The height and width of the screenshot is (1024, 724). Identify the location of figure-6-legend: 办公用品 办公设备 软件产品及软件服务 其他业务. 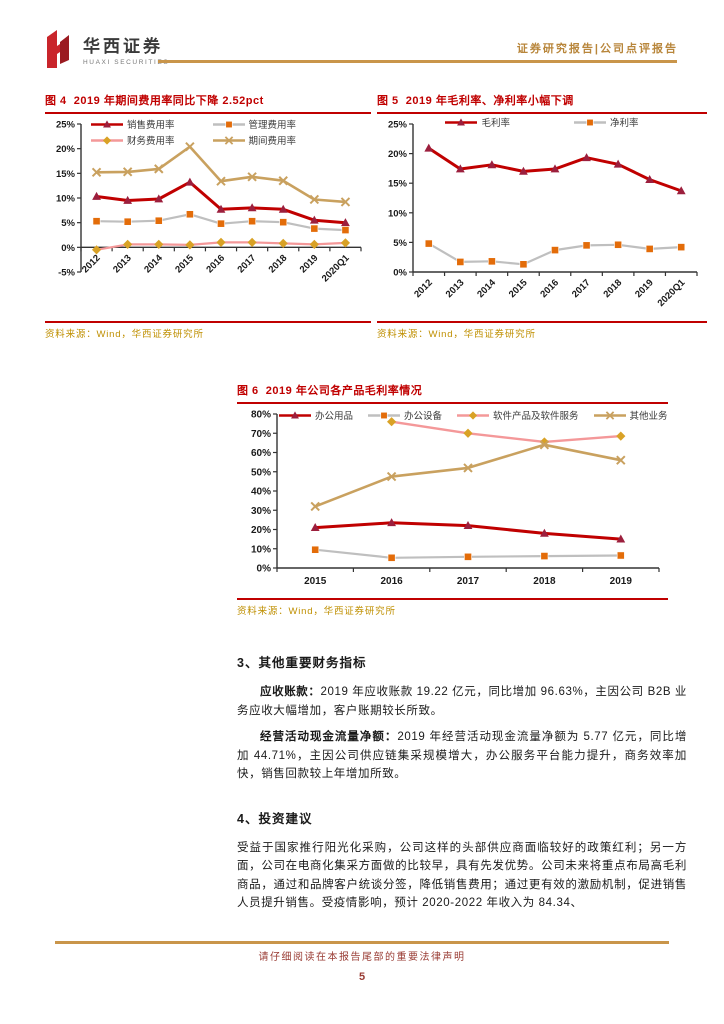
(473, 415).